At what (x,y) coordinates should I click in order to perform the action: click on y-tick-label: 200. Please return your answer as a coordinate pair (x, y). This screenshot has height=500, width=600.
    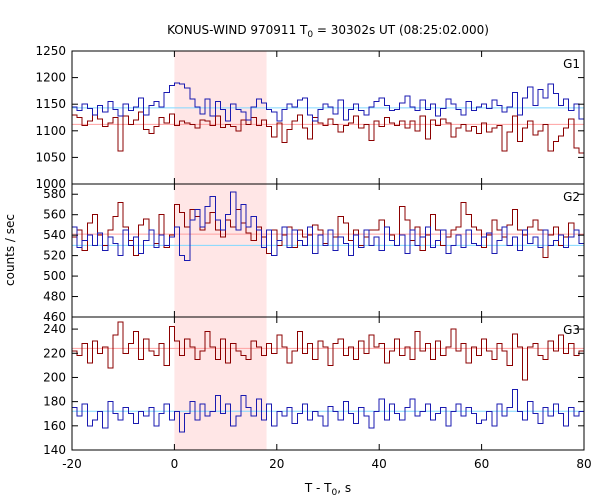
    Looking at the image, I should click on (54, 377).